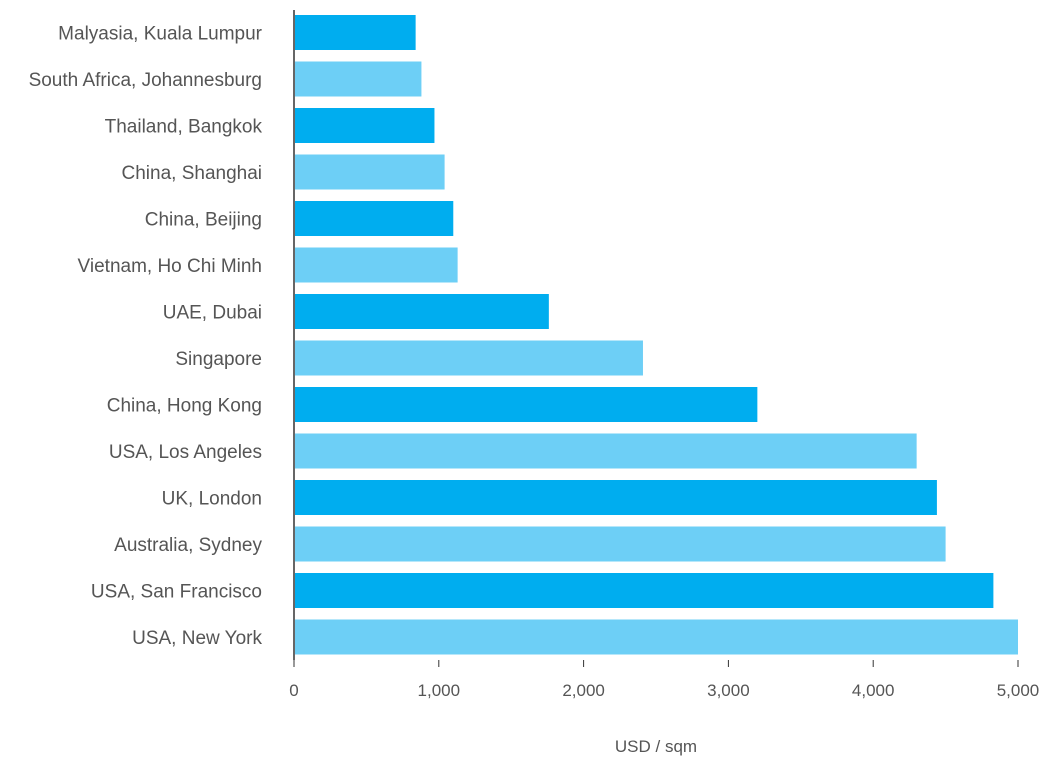  I want to click on x-tick-label: 5,000, so click(1018, 690).